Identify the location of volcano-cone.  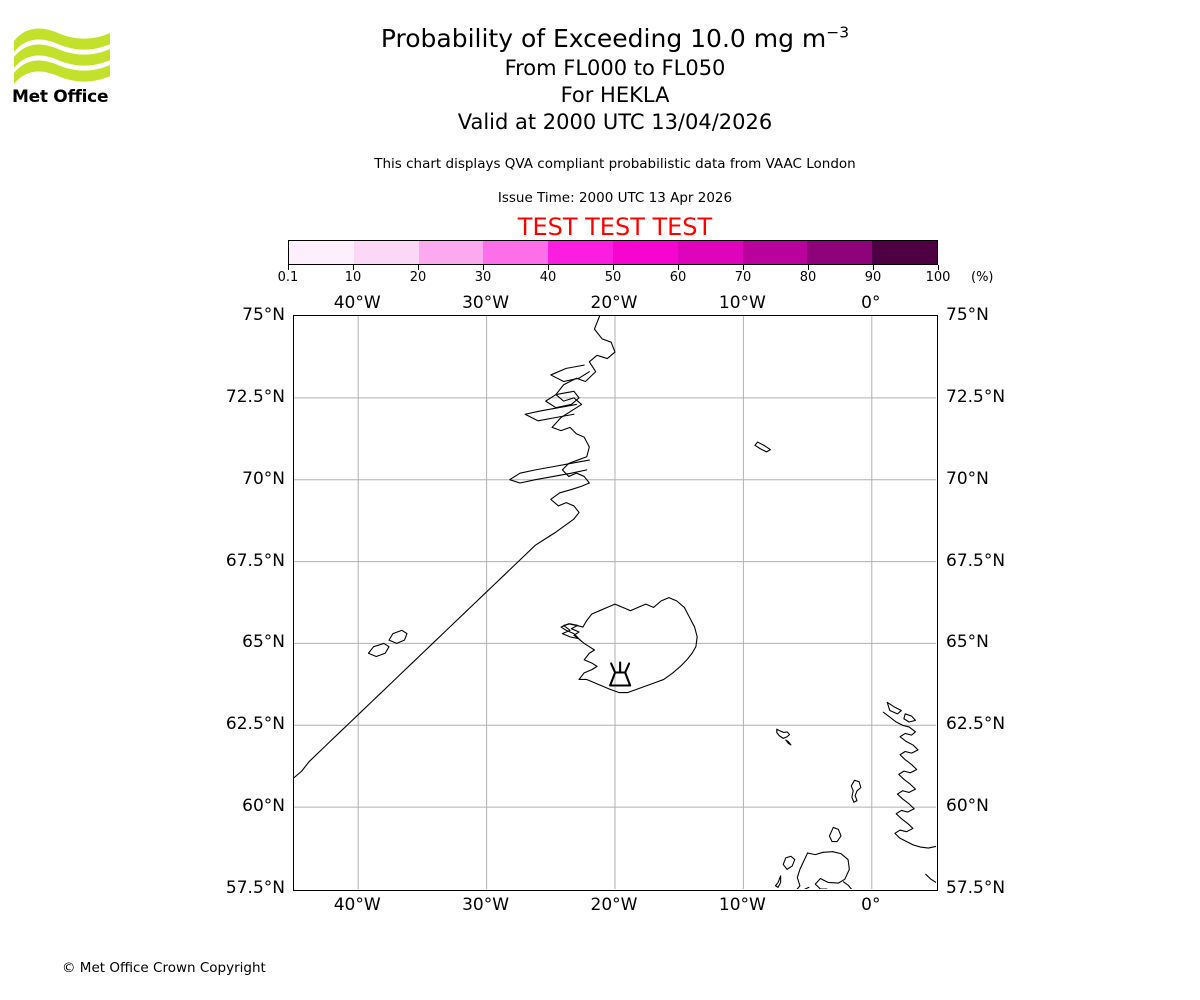
(620, 679).